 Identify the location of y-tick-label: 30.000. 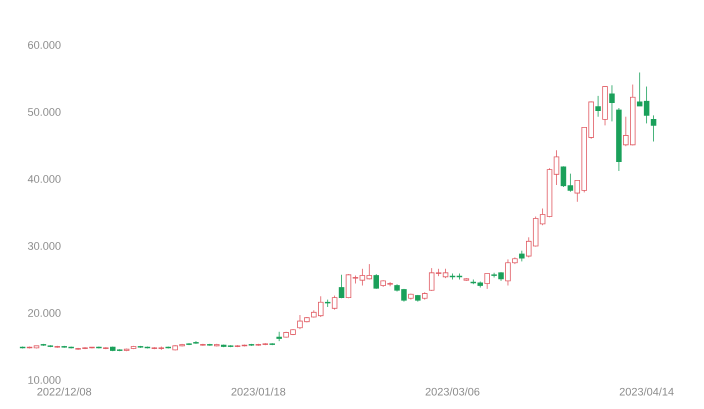
(44, 246).